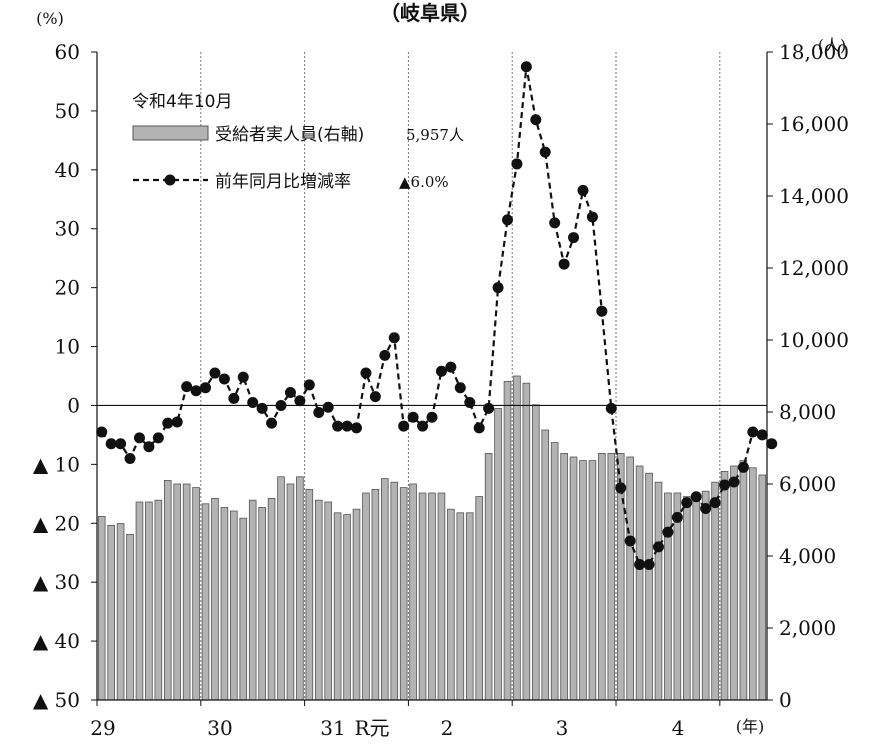 This screenshot has width=881, height=746. Describe the element at coordinates (170, 180) in the screenshot. I see `legend-line-marker` at that location.